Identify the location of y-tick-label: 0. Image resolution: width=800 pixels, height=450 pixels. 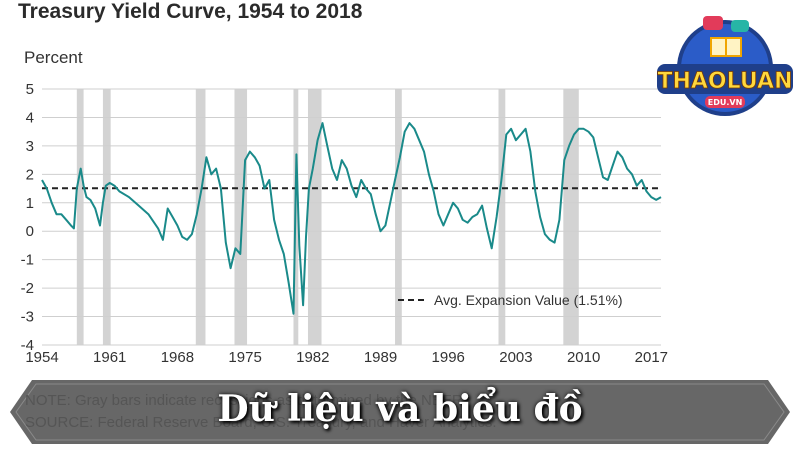
(30, 231).